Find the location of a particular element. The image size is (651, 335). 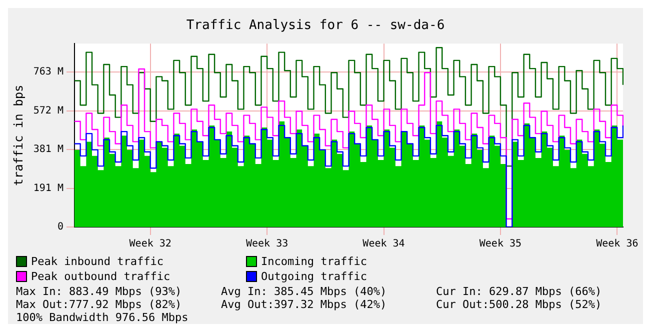

chart-title: Traffic Analysis for 6 -- sw-da-6 is located at coordinates (315, 26).